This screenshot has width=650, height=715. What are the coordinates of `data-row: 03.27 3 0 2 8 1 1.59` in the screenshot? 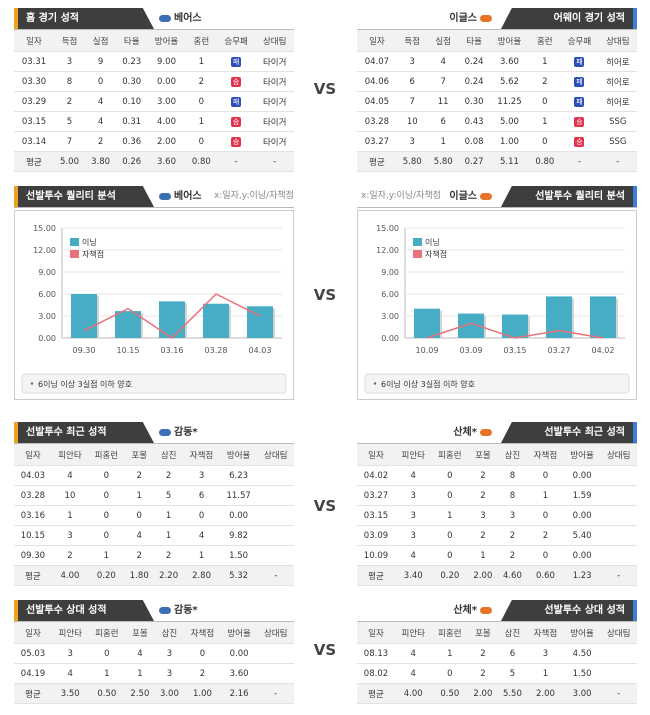 It's located at (497, 495).